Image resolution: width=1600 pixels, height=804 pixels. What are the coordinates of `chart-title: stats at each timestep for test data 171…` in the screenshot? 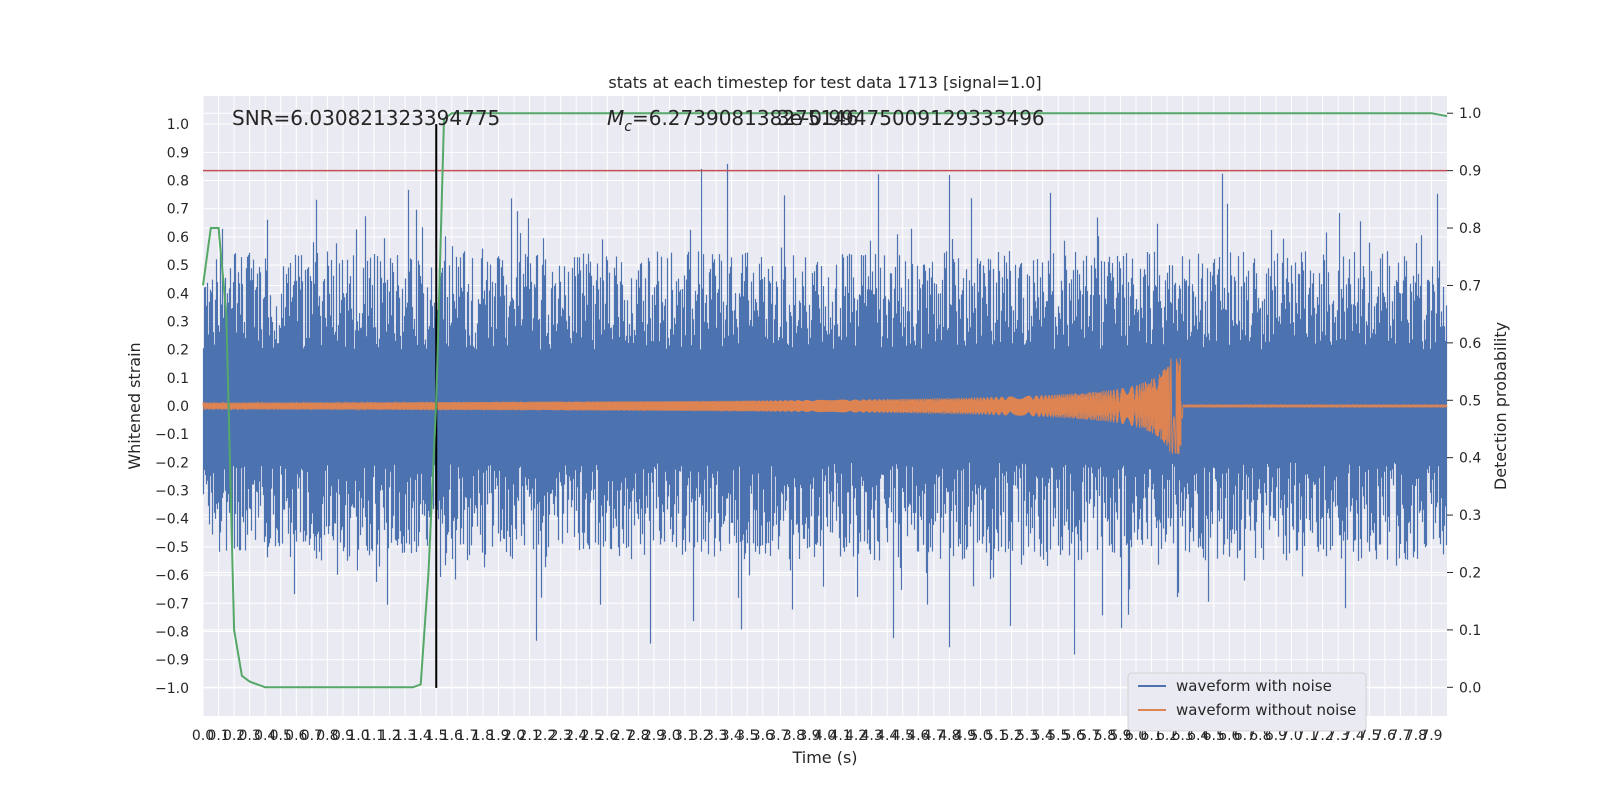 It's located at (824, 82).